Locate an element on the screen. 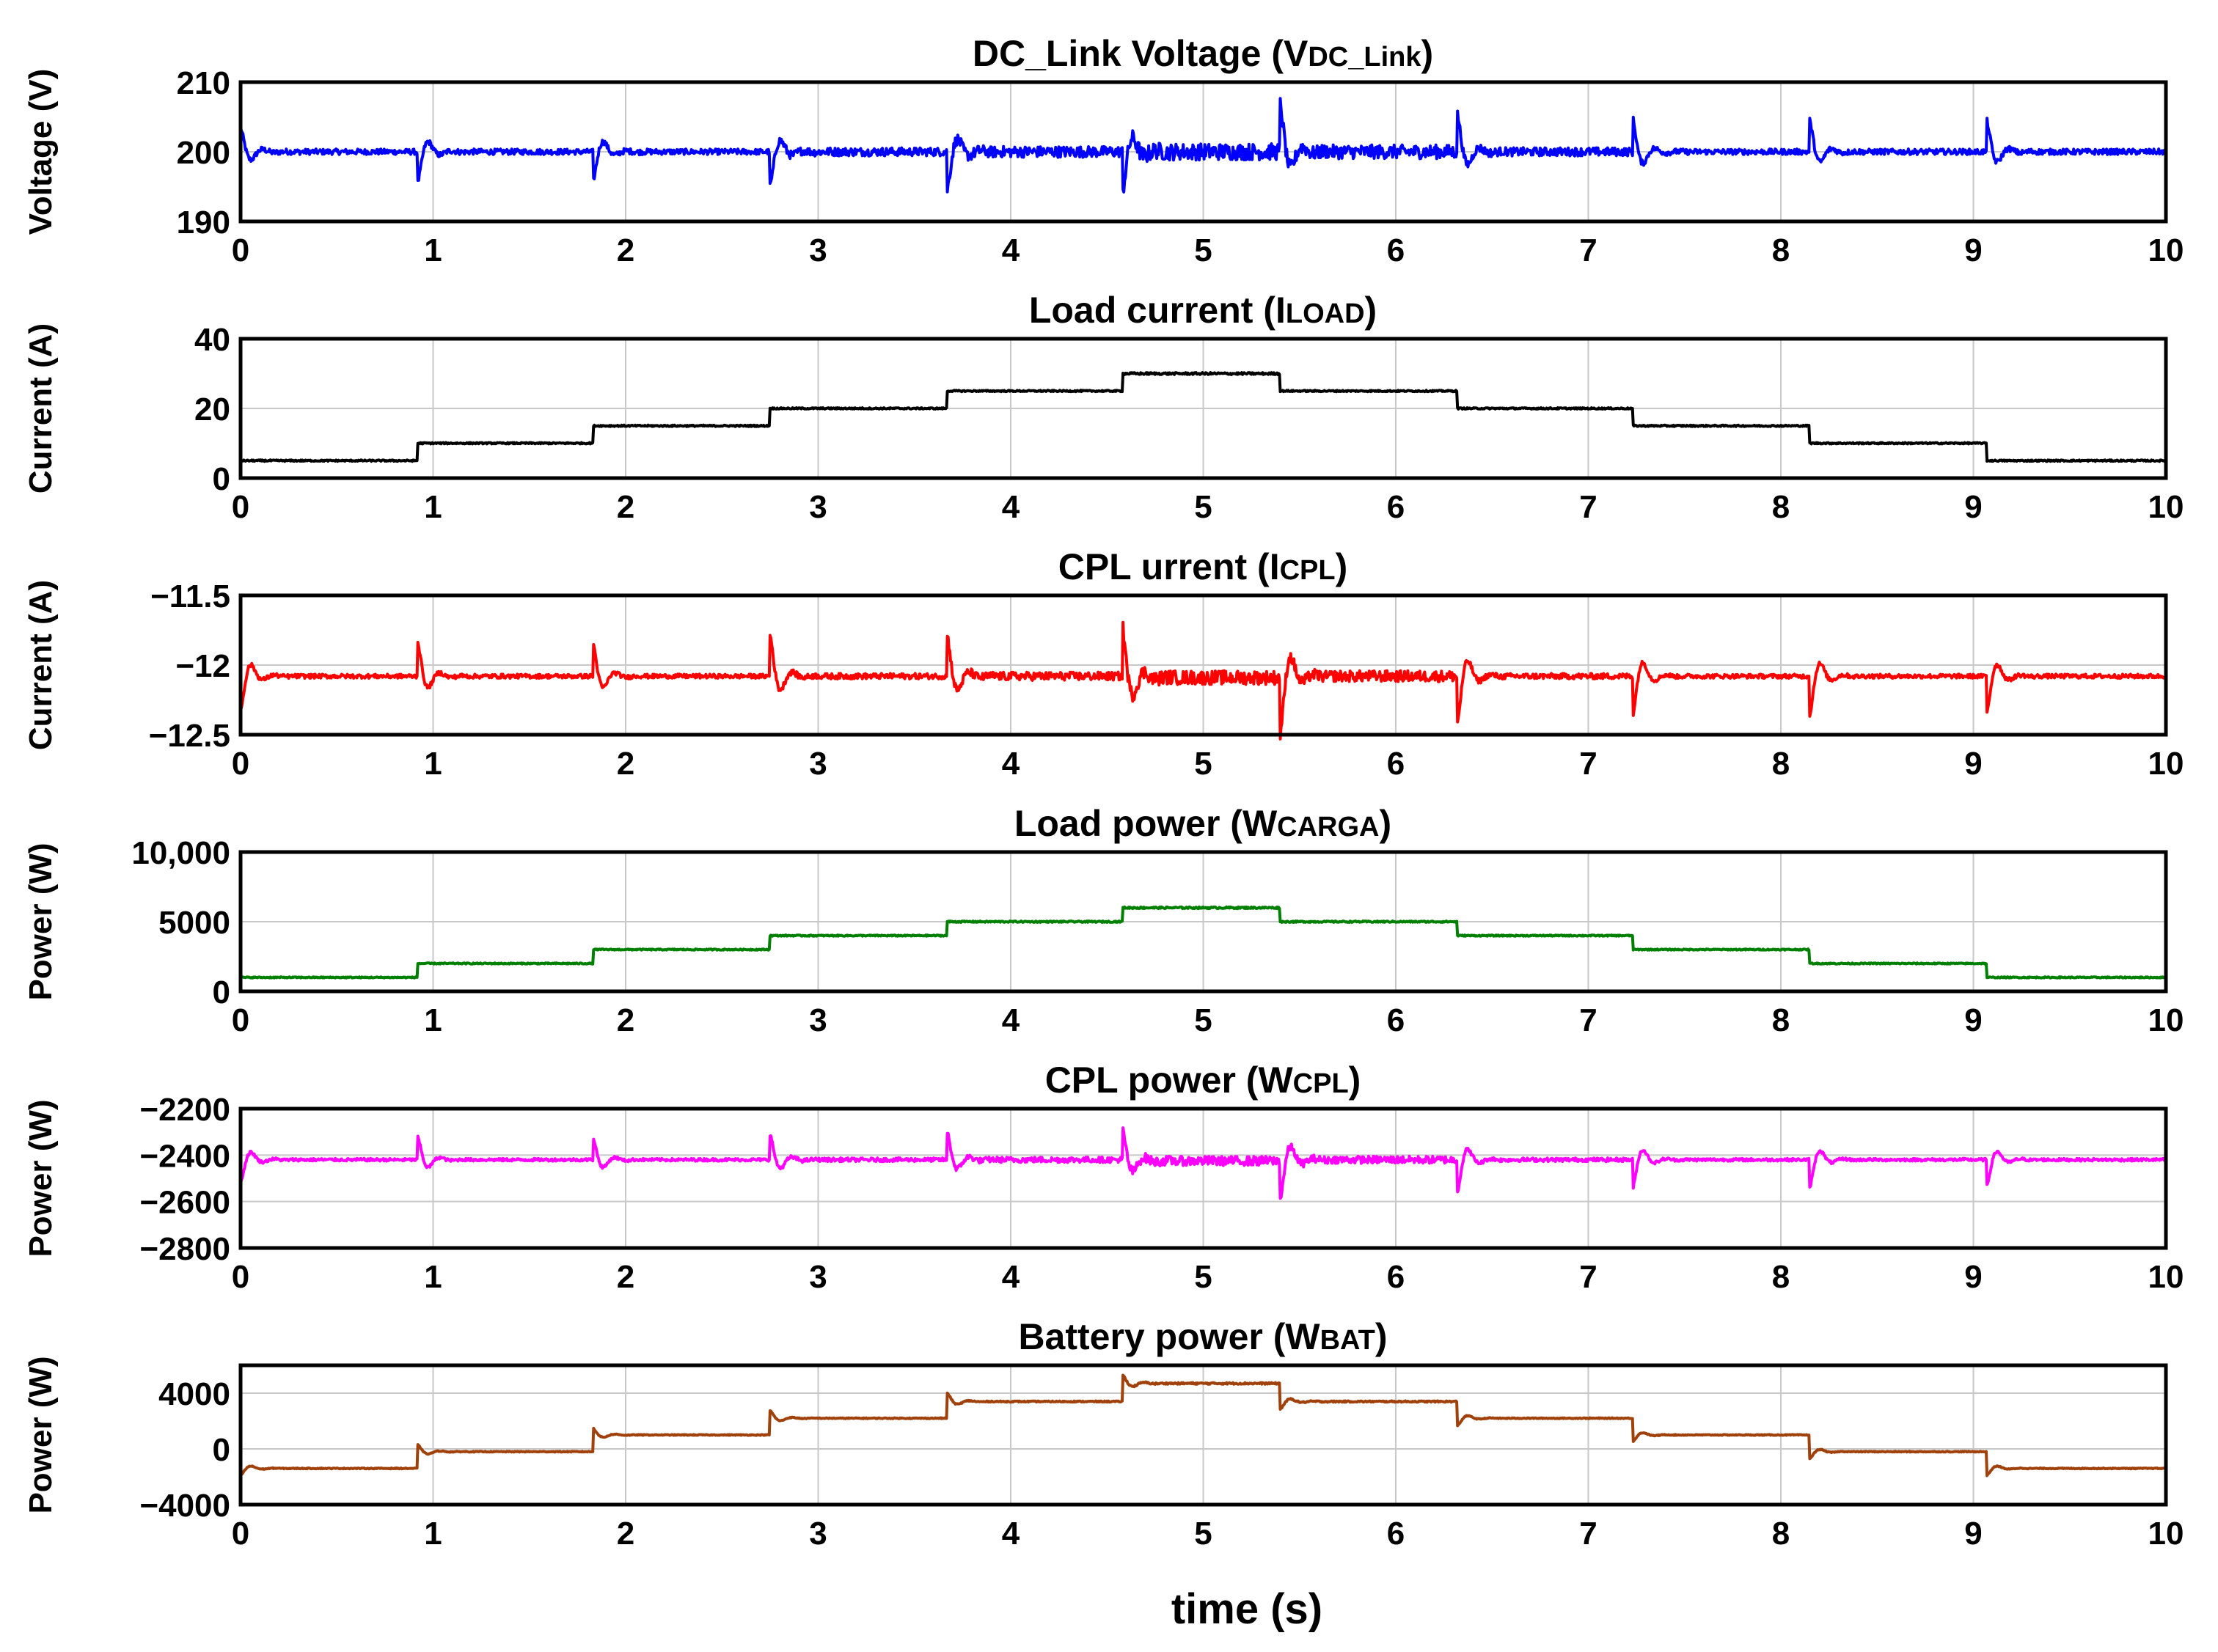 This screenshot has height=1652, width=2218. chart-title: Battery power (WBAT) is located at coordinates (1203, 1336).